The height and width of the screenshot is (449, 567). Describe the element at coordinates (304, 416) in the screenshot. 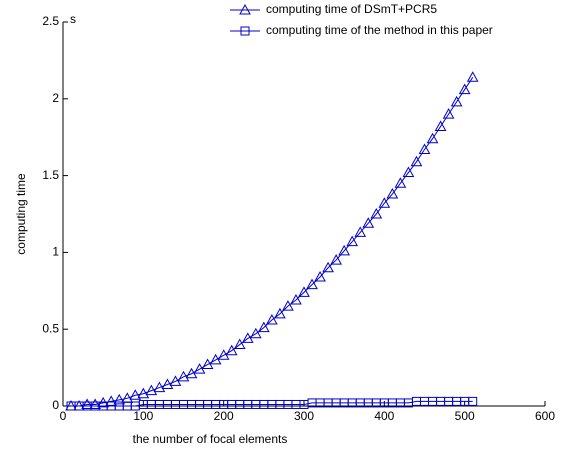

I see `x-tick-label: 300` at that location.